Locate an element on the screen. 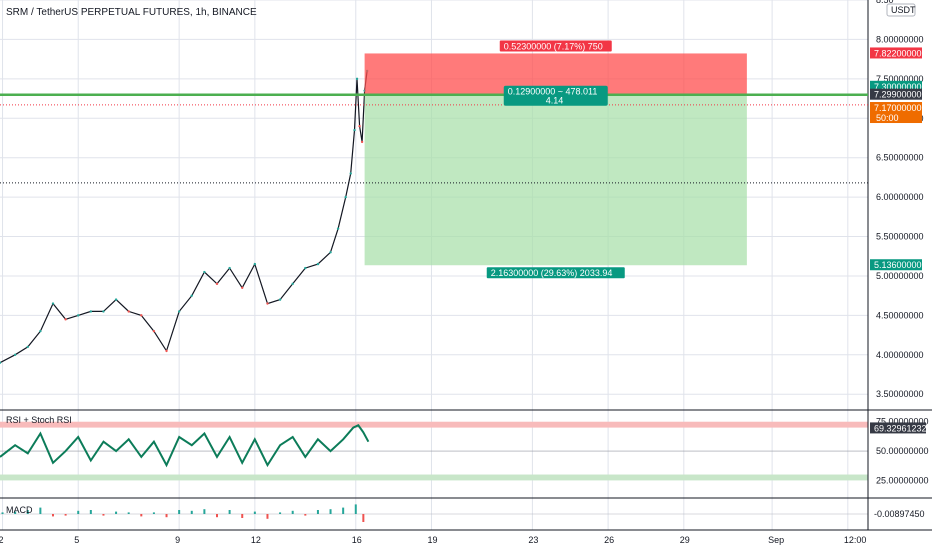 This screenshot has width=932, height=550. entry-label-2: 4.14 is located at coordinates (555, 101).